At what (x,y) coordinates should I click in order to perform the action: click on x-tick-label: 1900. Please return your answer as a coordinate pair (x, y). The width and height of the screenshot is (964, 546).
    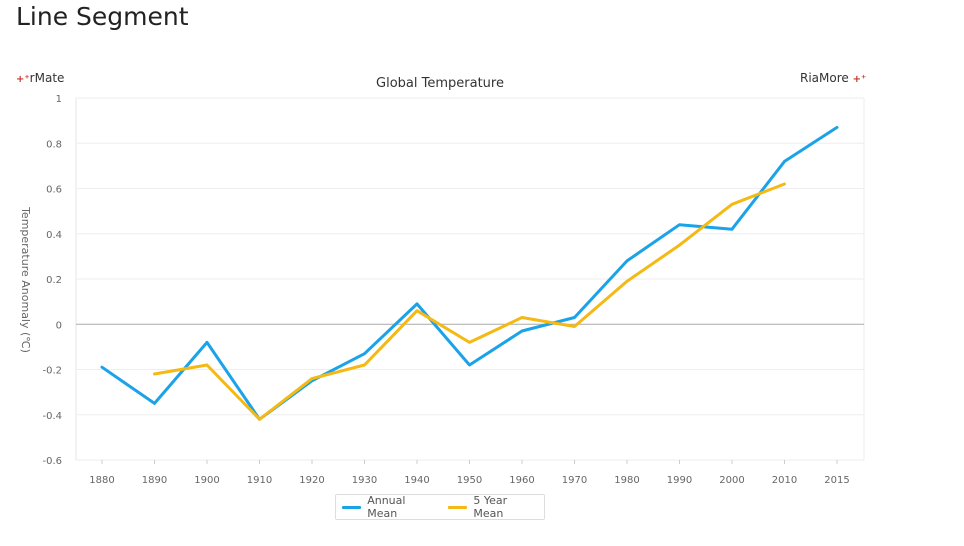
    Looking at the image, I should click on (206, 480).